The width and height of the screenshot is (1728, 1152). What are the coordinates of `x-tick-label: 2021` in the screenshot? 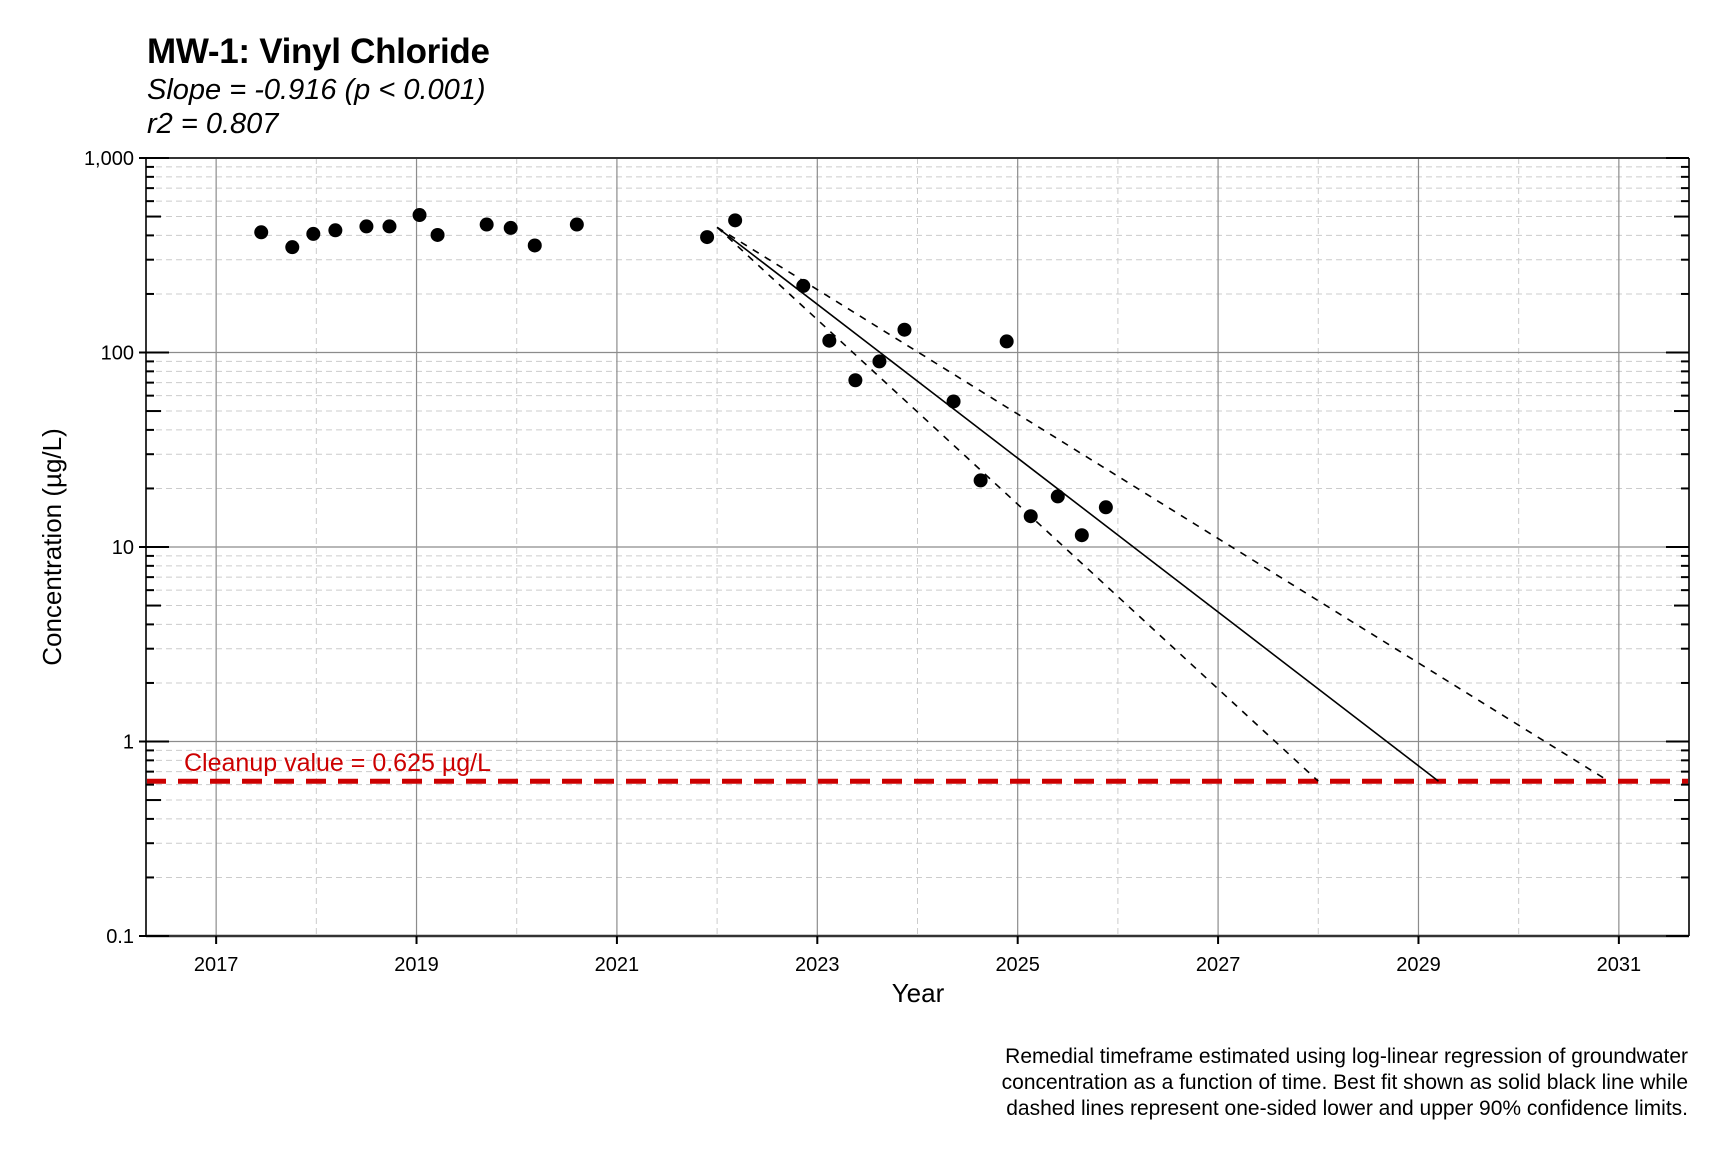 It's located at (617, 965).